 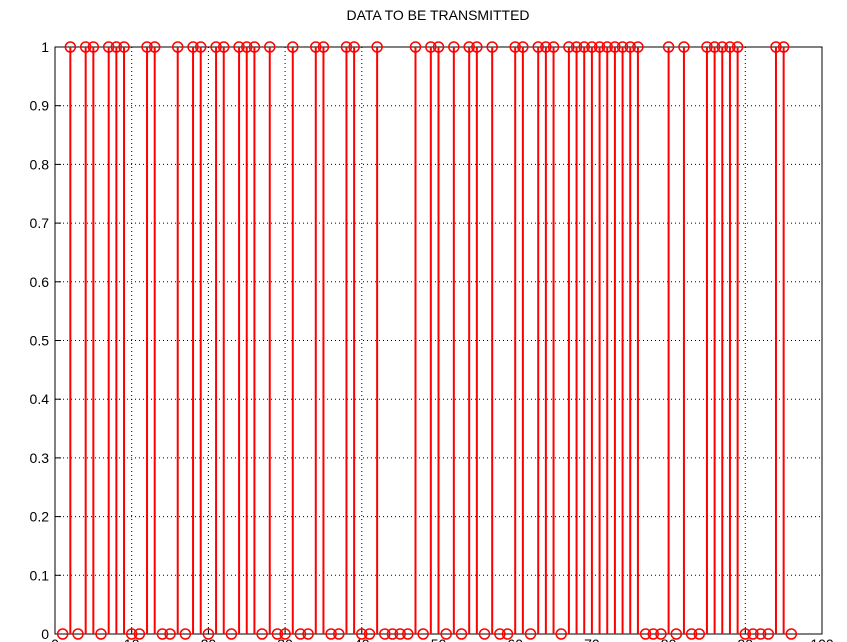 I want to click on y-tick-label: 0.7, so click(x=40, y=223).